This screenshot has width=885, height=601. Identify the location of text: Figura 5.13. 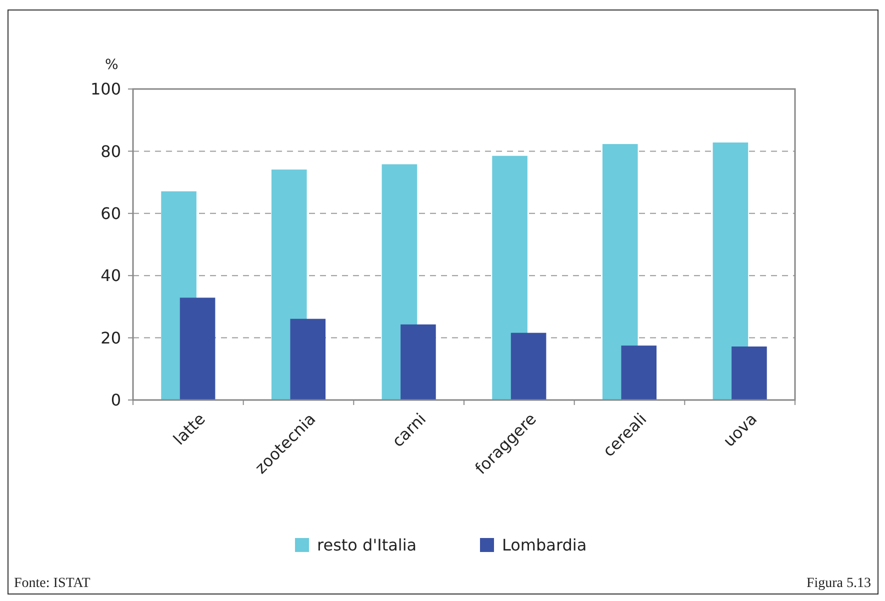
(838, 583).